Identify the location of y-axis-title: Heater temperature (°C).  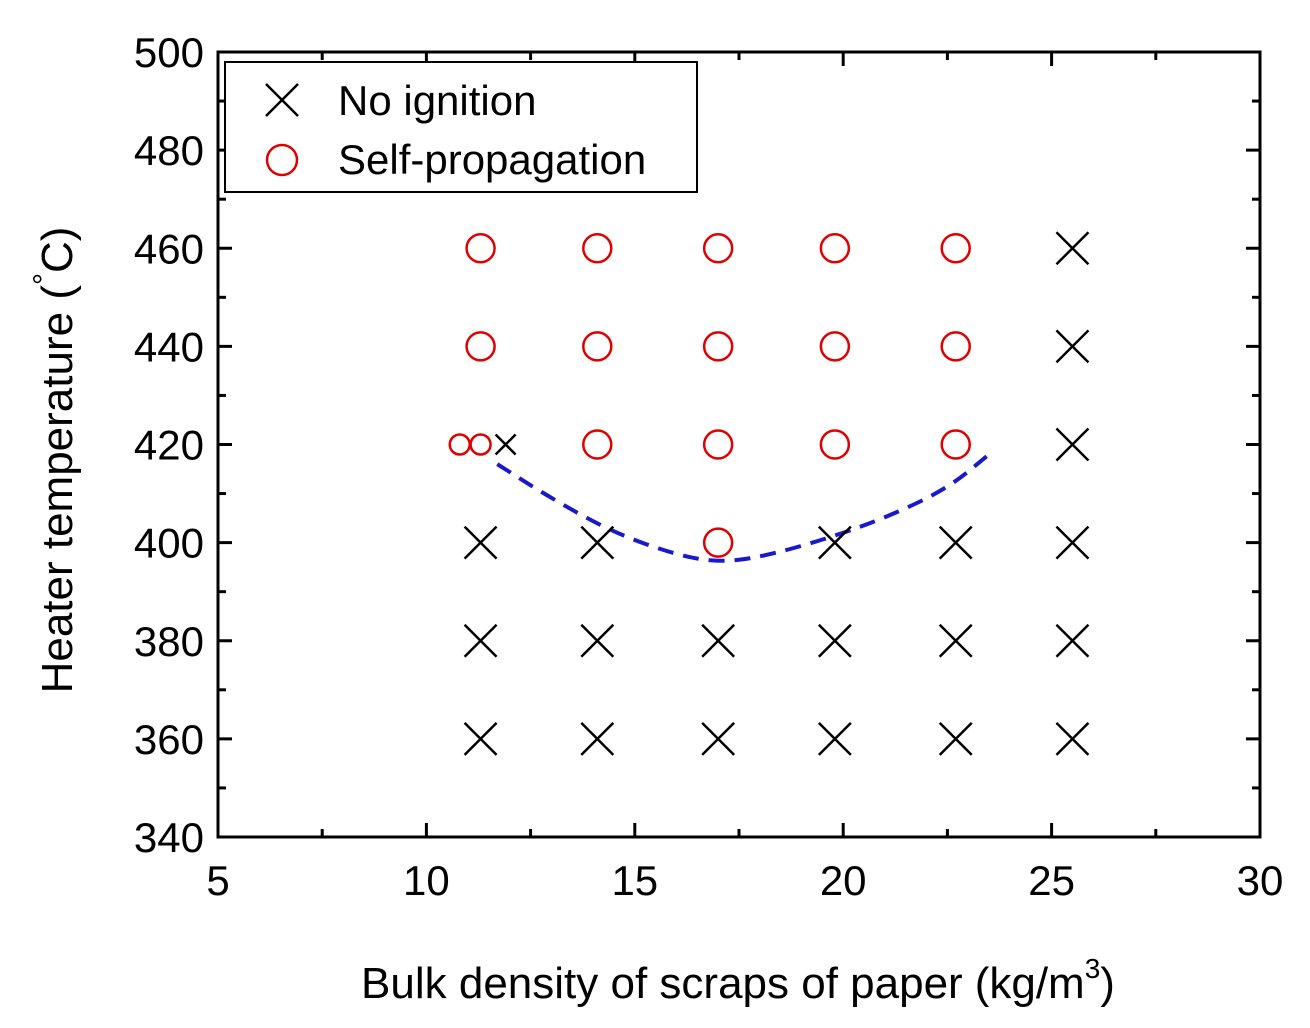
(55, 460).